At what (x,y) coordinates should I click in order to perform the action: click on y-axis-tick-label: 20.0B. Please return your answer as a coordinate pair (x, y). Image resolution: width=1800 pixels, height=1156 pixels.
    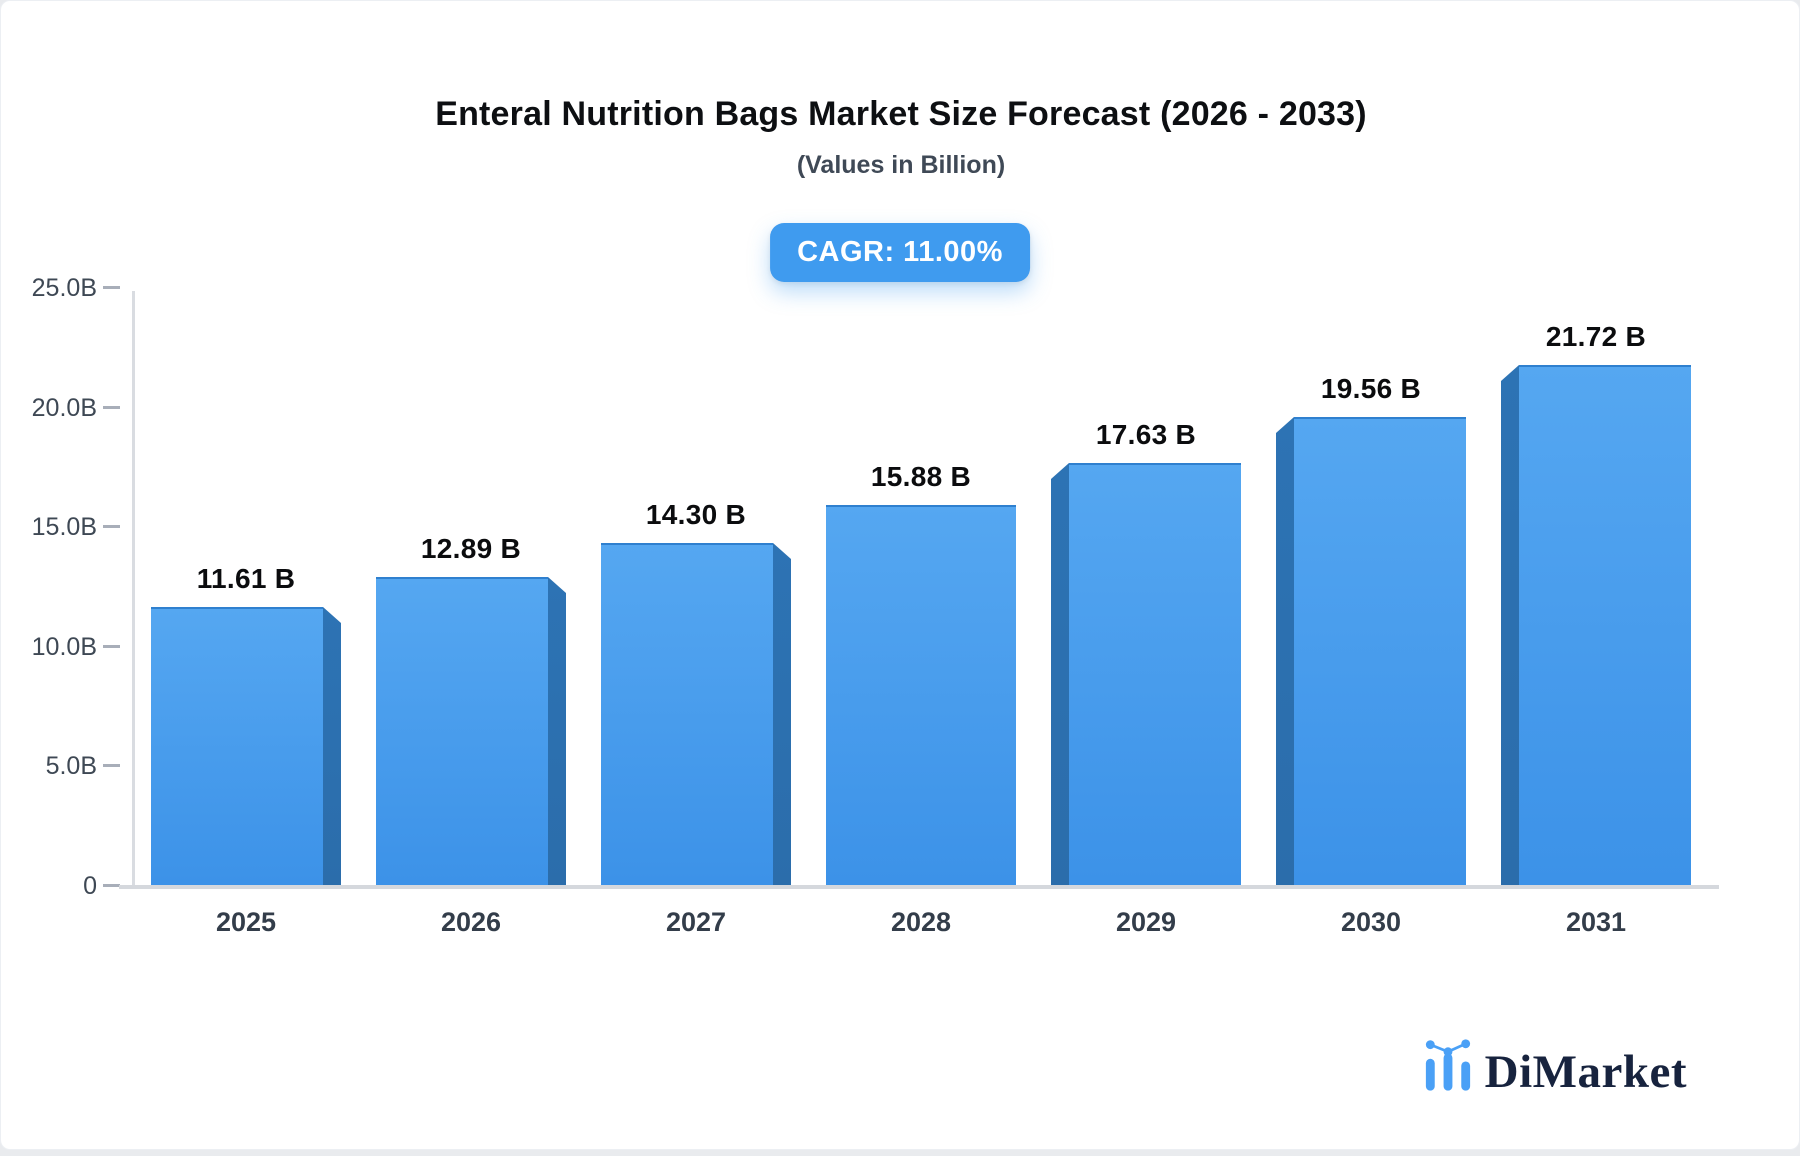
    Looking at the image, I should click on (64, 407).